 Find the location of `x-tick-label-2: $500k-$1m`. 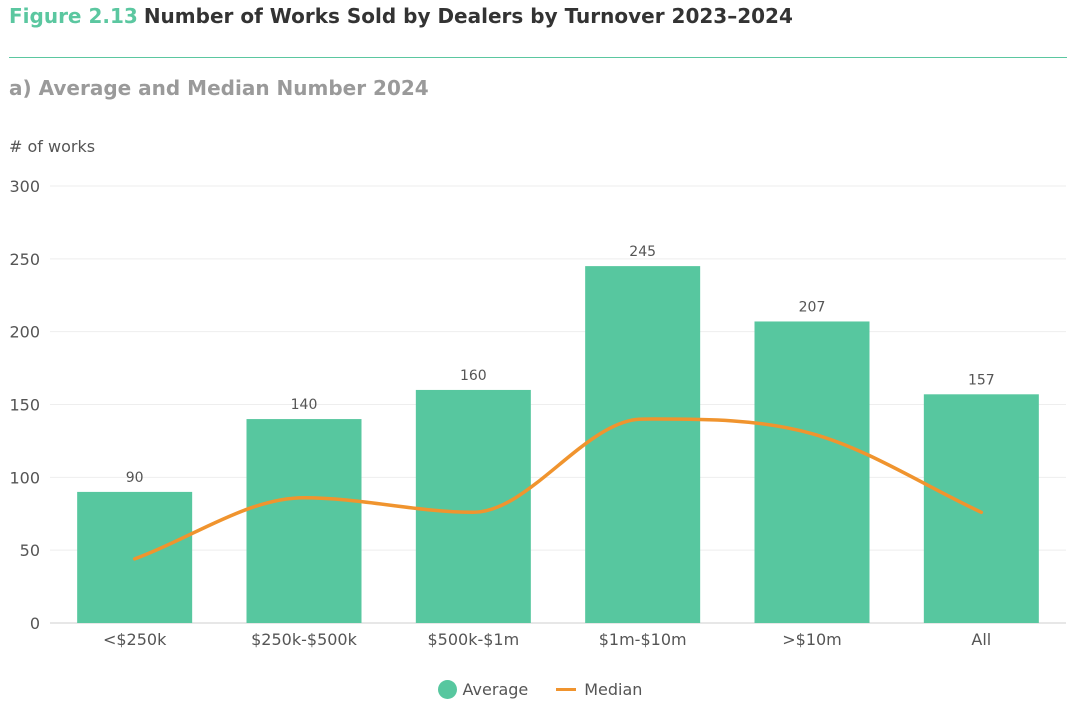

x-tick-label-2: $500k-$1m is located at coordinates (473, 639).